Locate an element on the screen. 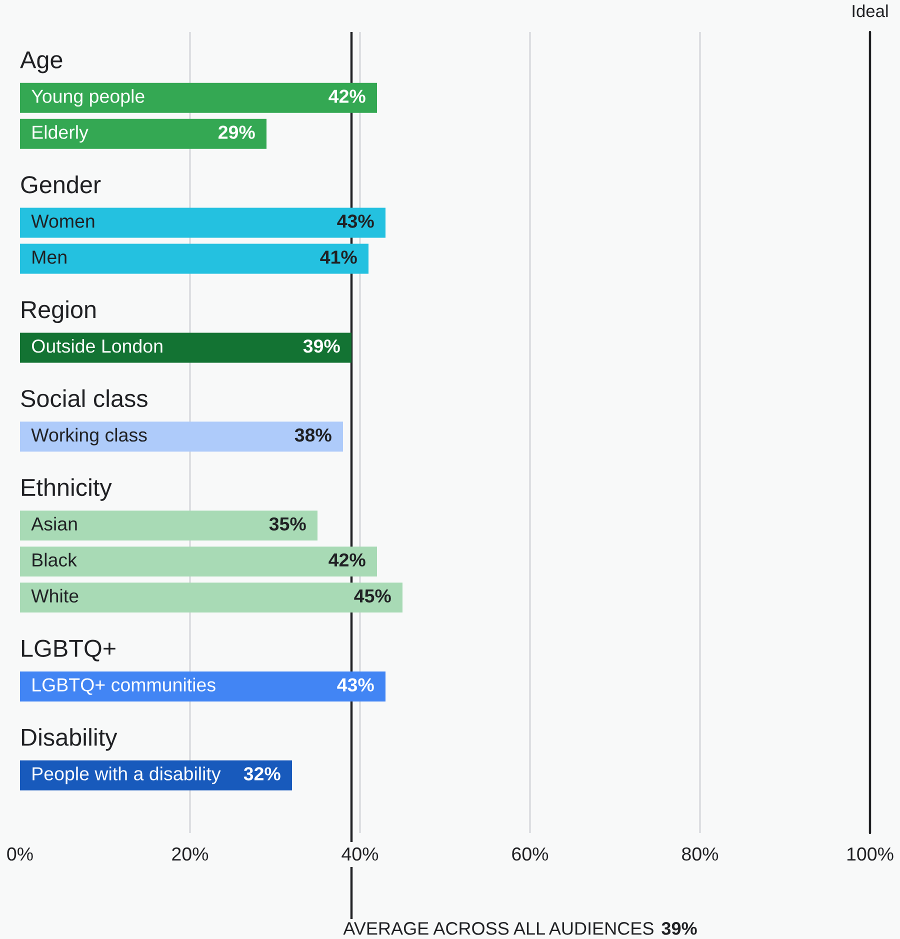 This screenshot has width=900, height=939. y-tick-label: LGBTQ+ is located at coordinates (69, 651).